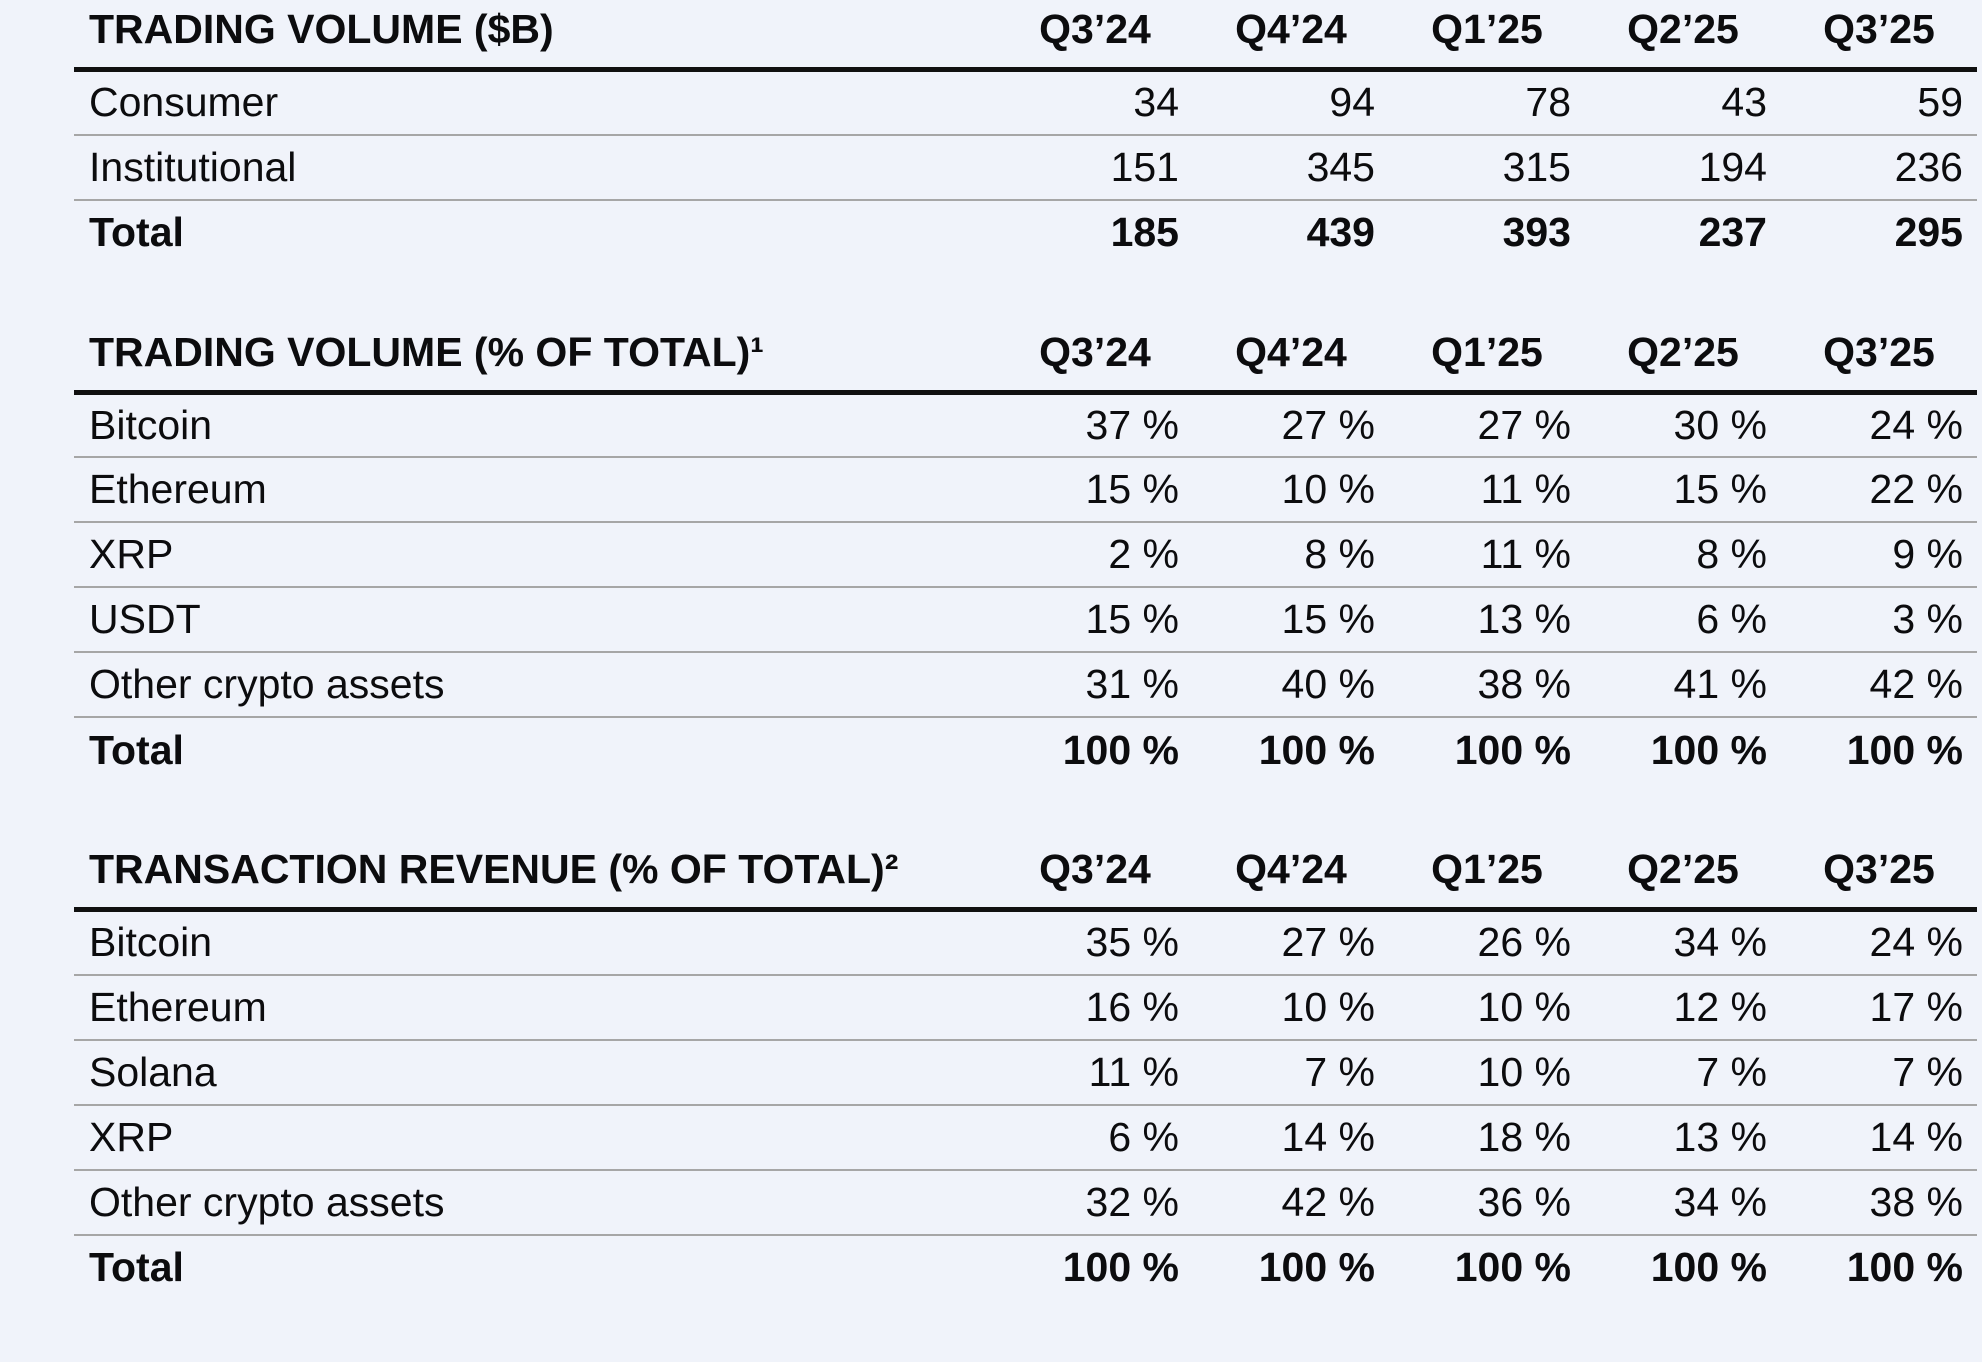 This screenshot has width=1982, height=1362. I want to click on cell-value: 9 %, so click(1927, 554).